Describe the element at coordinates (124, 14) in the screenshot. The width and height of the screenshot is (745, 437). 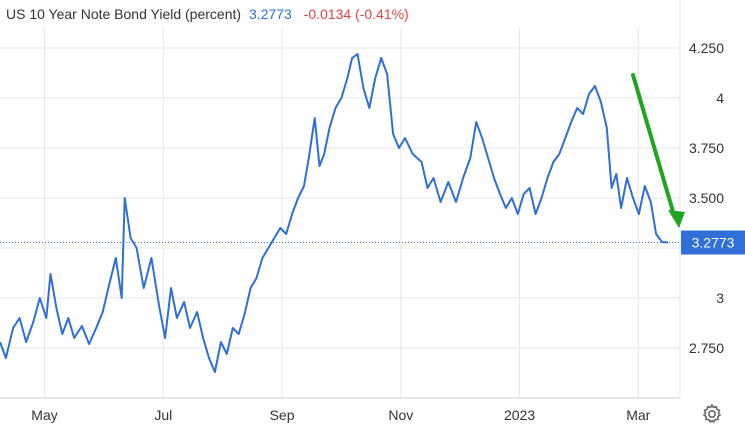
I see `chart-title: US 10 Year Note Bond Yield (percent)` at that location.